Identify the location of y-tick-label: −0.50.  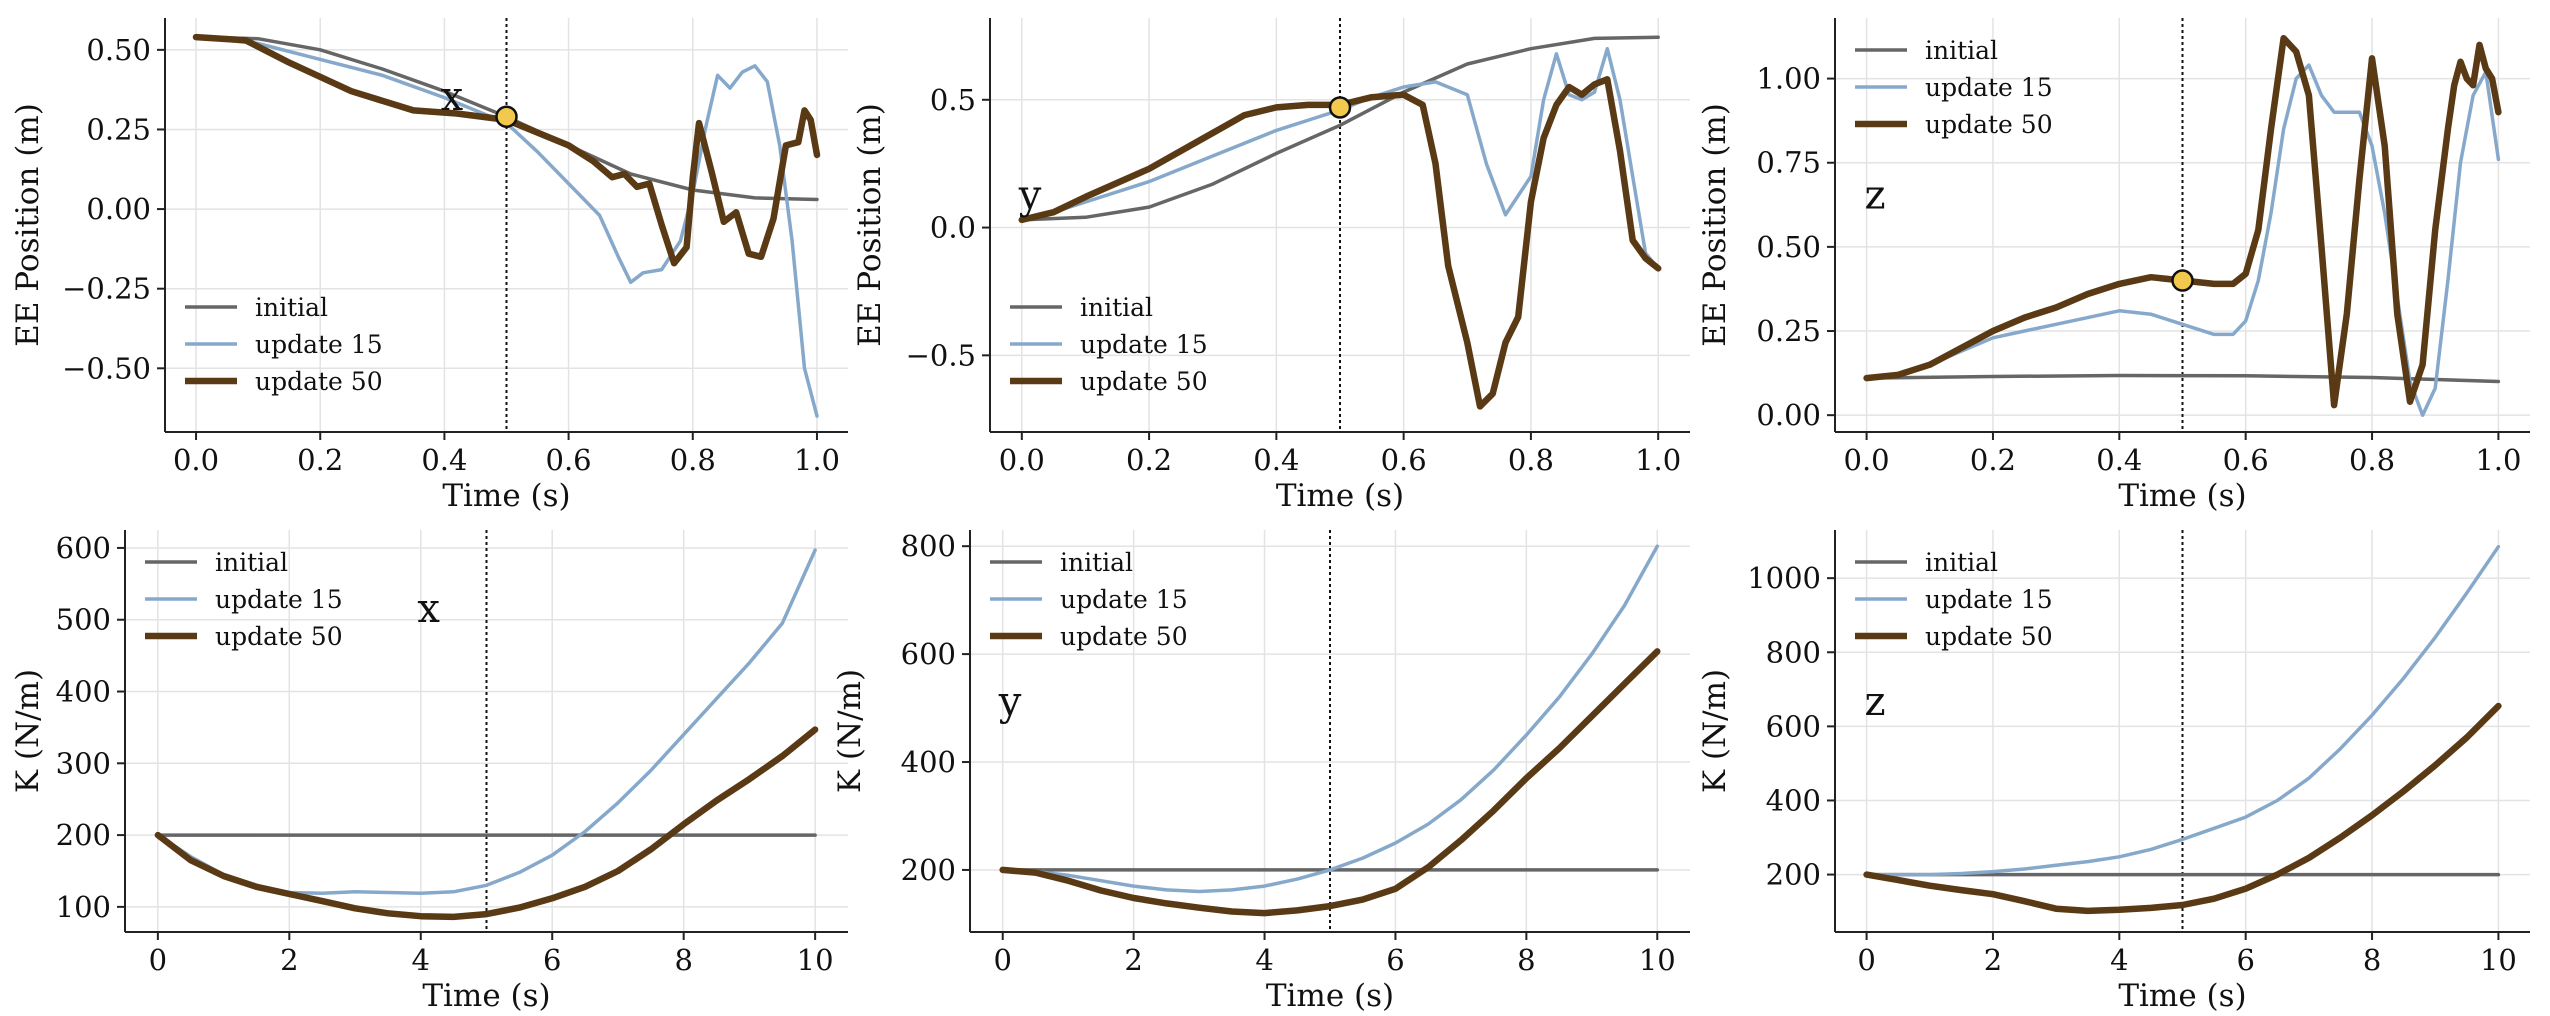
(106, 368).